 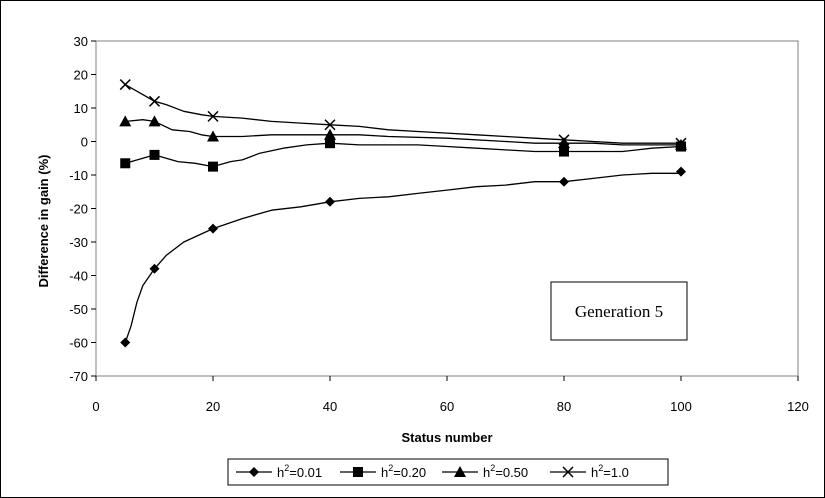 I want to click on y-tick-label: 0, so click(x=84, y=142).